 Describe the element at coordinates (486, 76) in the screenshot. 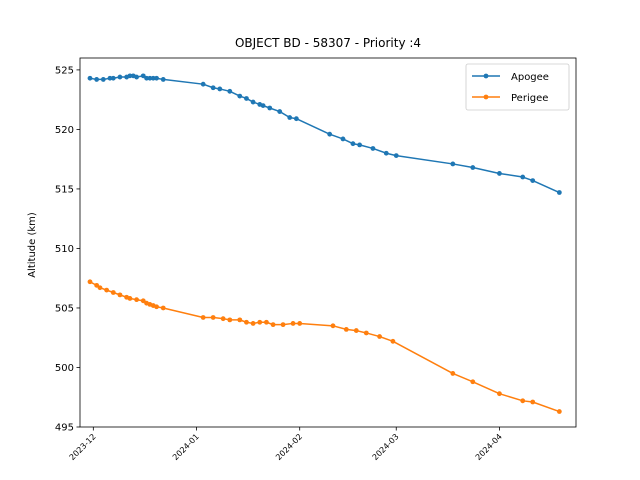

I see `legend-apogee-marker` at that location.